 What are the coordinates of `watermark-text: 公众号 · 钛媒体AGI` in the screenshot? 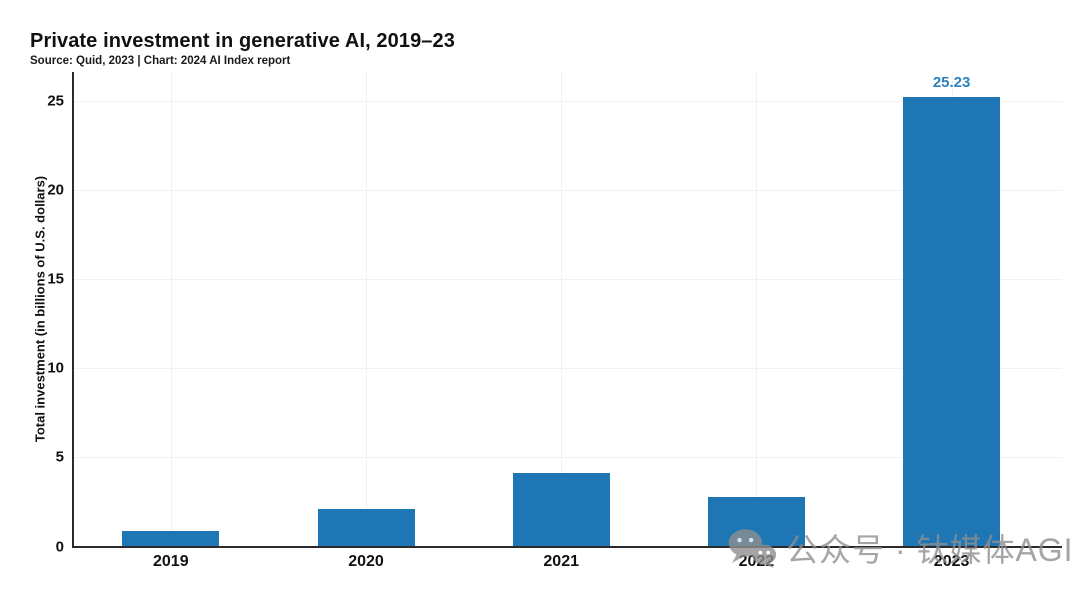 It's located at (930, 550).